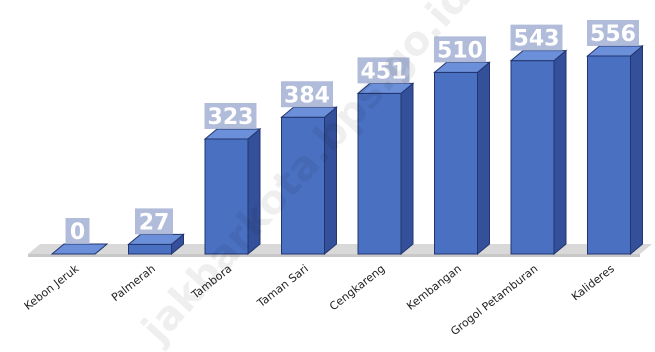 The image size is (655, 352). Describe the element at coordinates (434, 287) in the screenshot. I see `category-label-5: Kembangan` at that location.